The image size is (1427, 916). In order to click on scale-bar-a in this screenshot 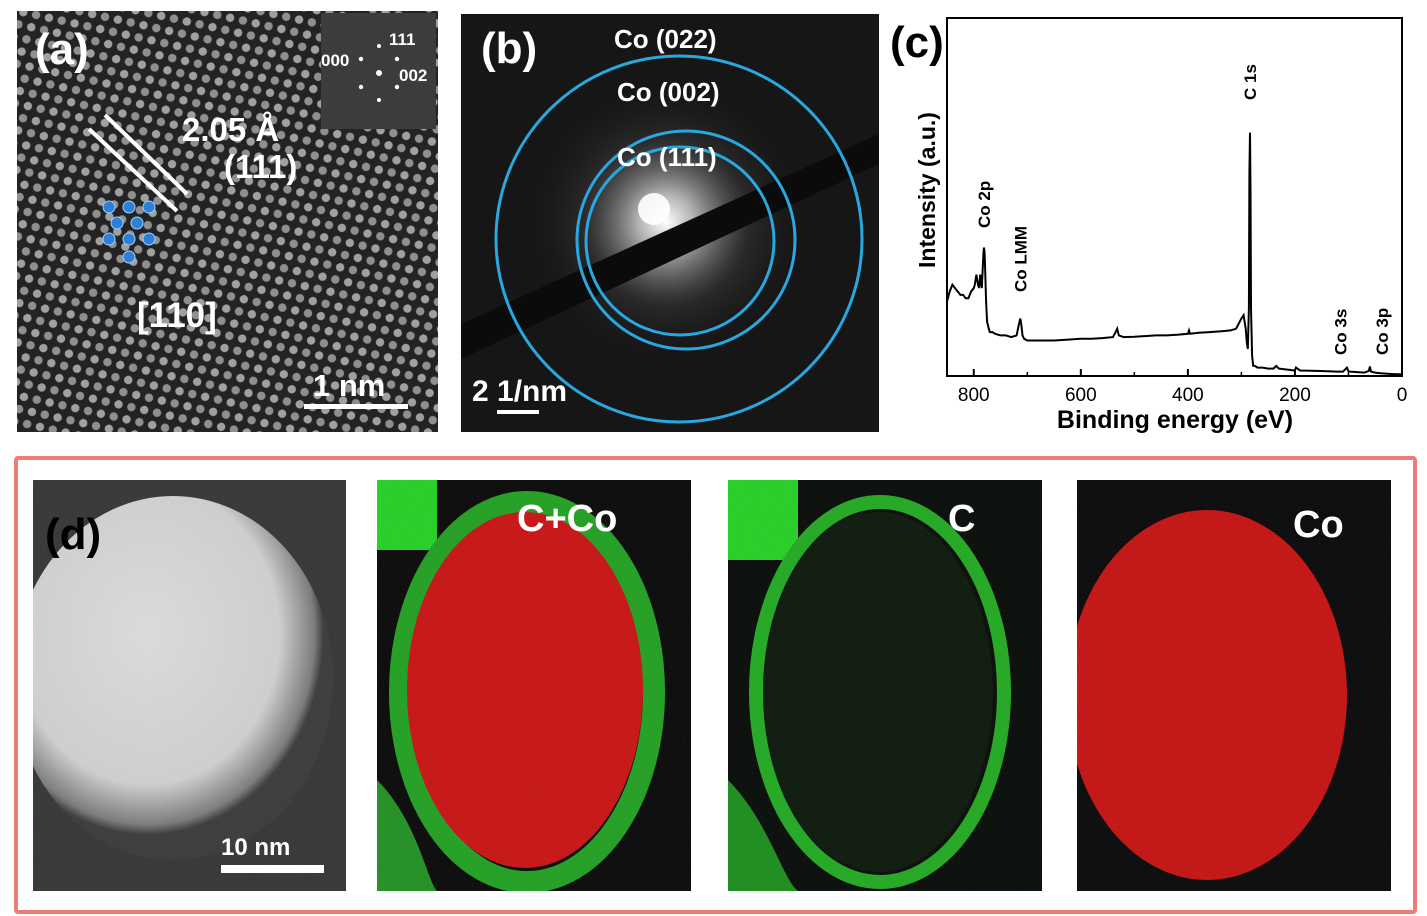, I will do `click(356, 406)`.